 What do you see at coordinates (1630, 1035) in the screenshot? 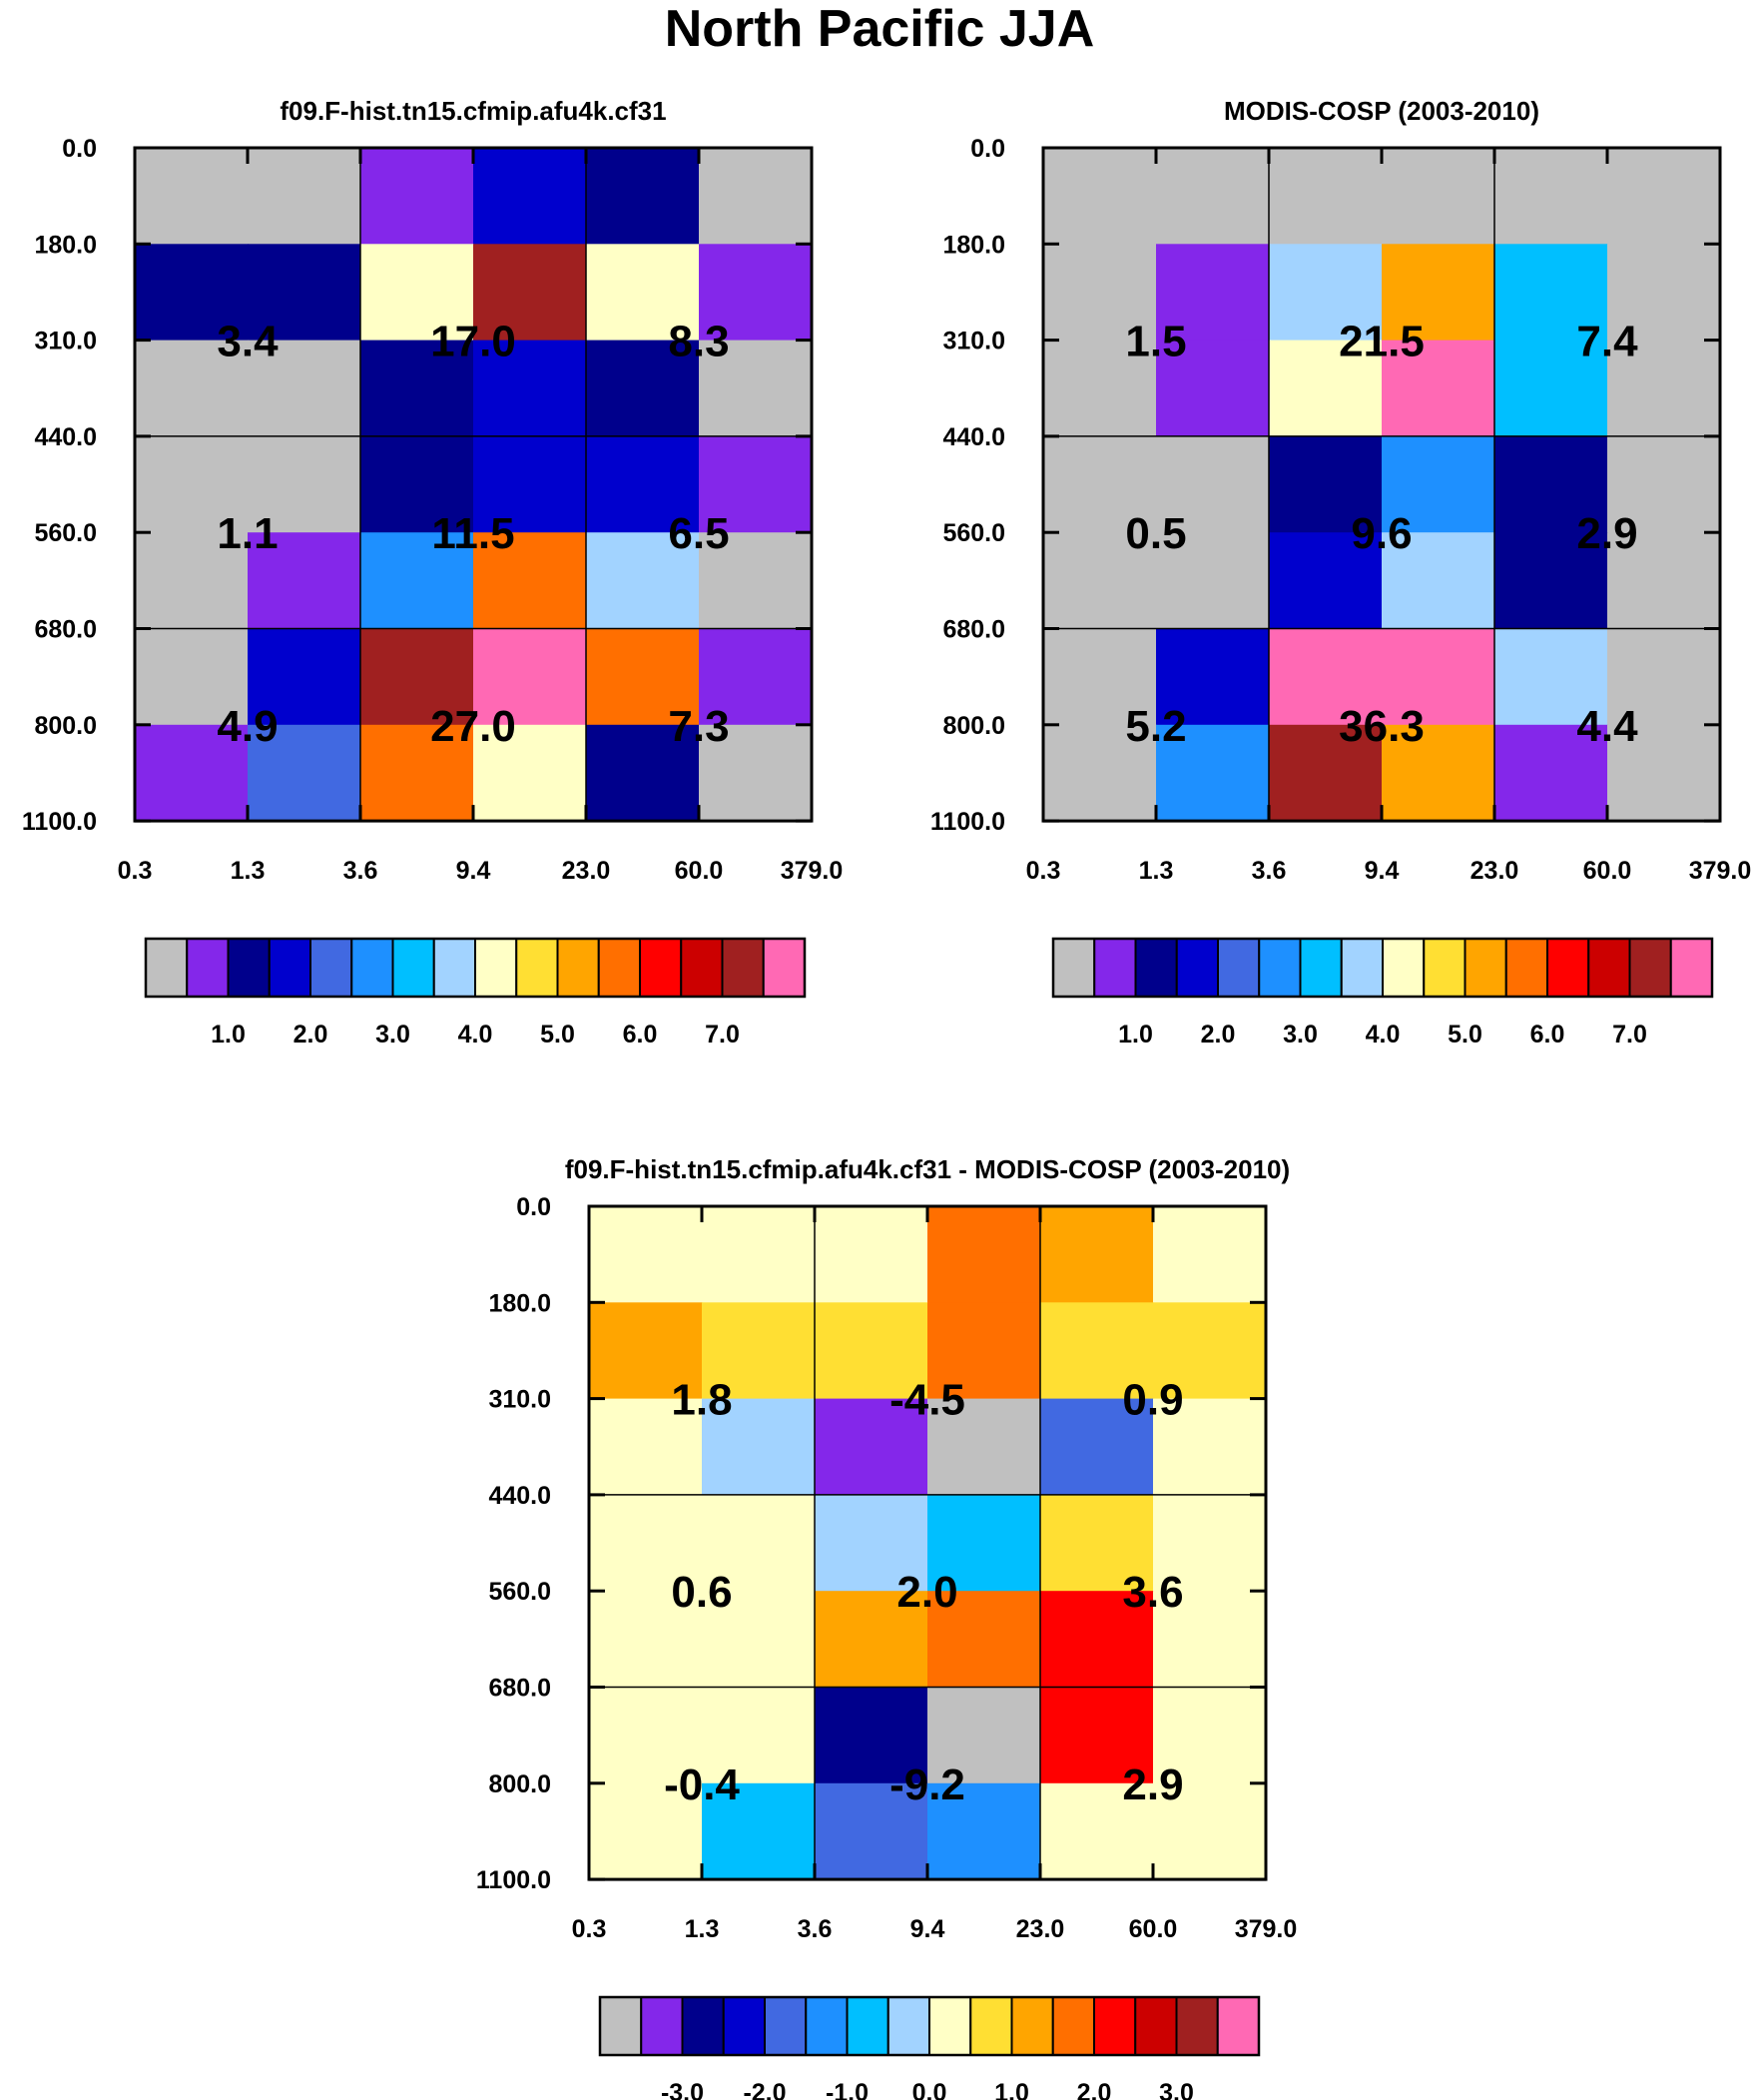
I see `colorbar-label: 7.0` at bounding box center [1630, 1035].